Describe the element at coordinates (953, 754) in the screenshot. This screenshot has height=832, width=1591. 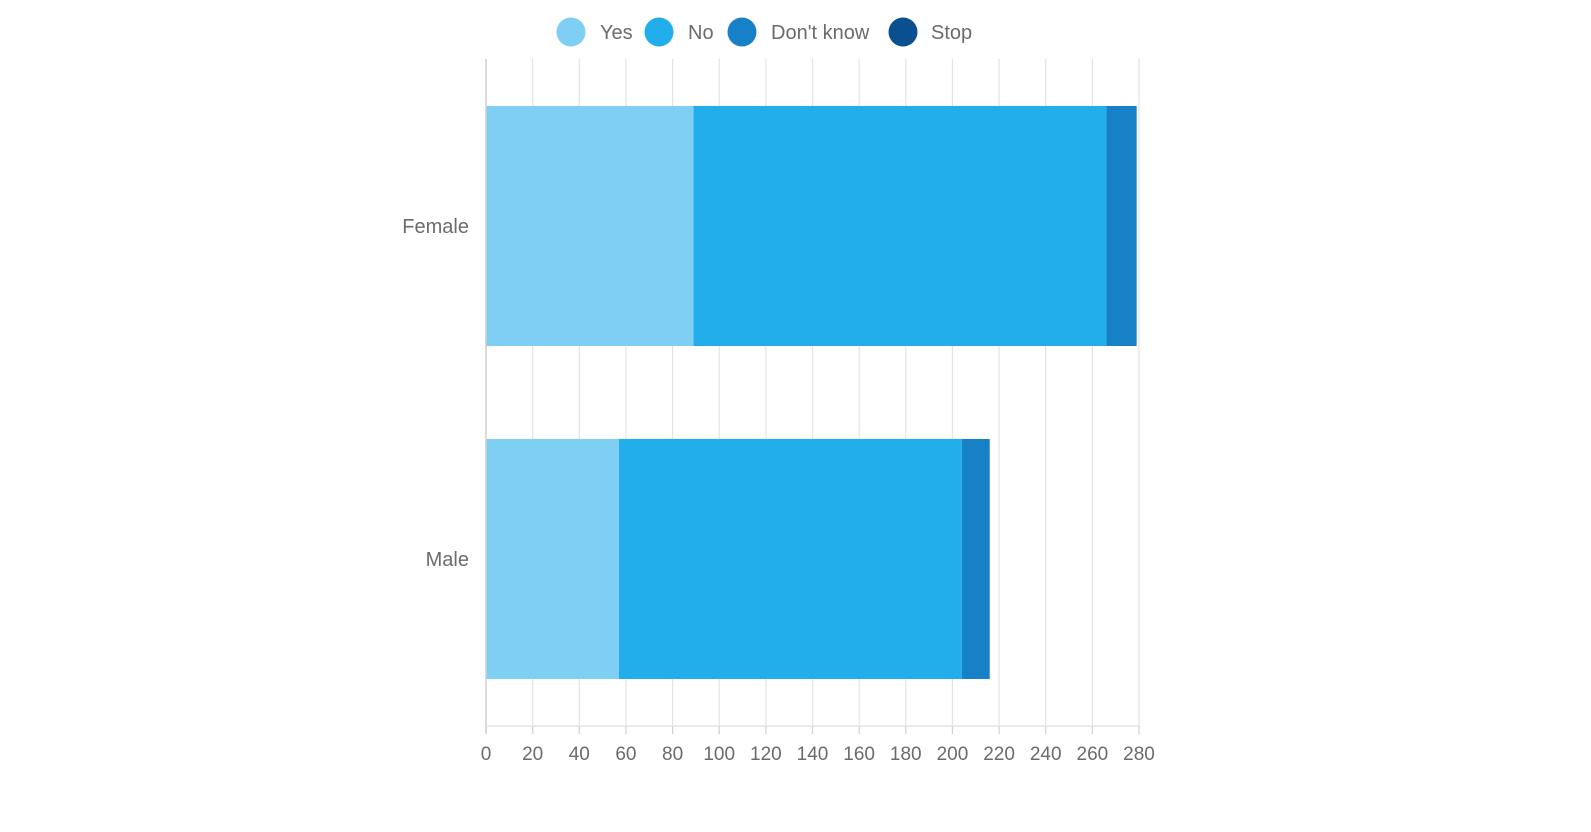
I see `x-tick-label: 200` at that location.